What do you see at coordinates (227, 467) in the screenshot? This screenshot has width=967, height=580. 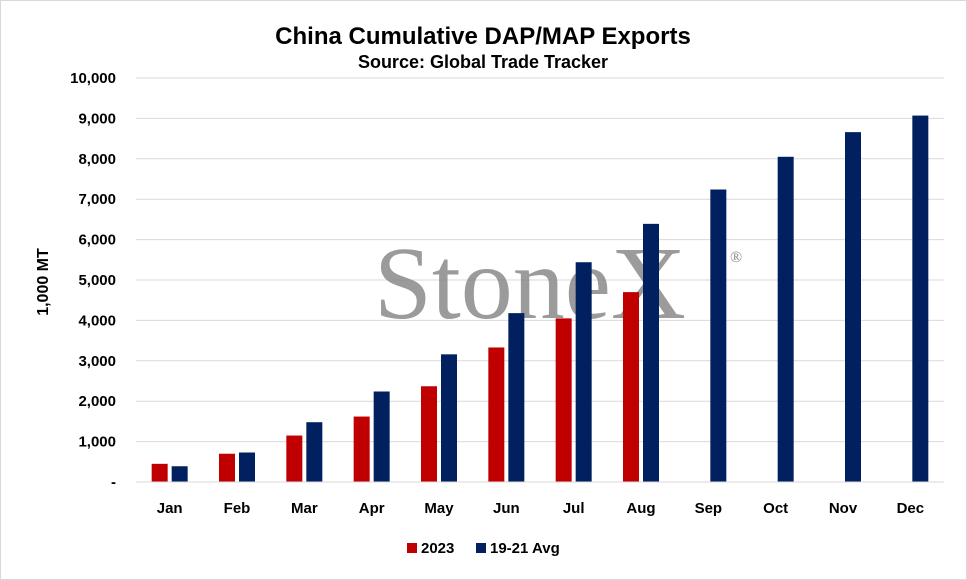 I see `bar-2023-feb` at bounding box center [227, 467].